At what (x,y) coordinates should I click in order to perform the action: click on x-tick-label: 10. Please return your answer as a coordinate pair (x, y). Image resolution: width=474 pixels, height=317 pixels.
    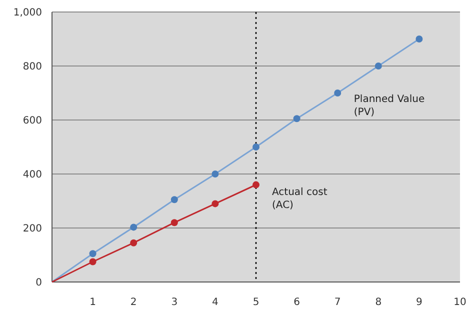
    Looking at the image, I should click on (460, 302).